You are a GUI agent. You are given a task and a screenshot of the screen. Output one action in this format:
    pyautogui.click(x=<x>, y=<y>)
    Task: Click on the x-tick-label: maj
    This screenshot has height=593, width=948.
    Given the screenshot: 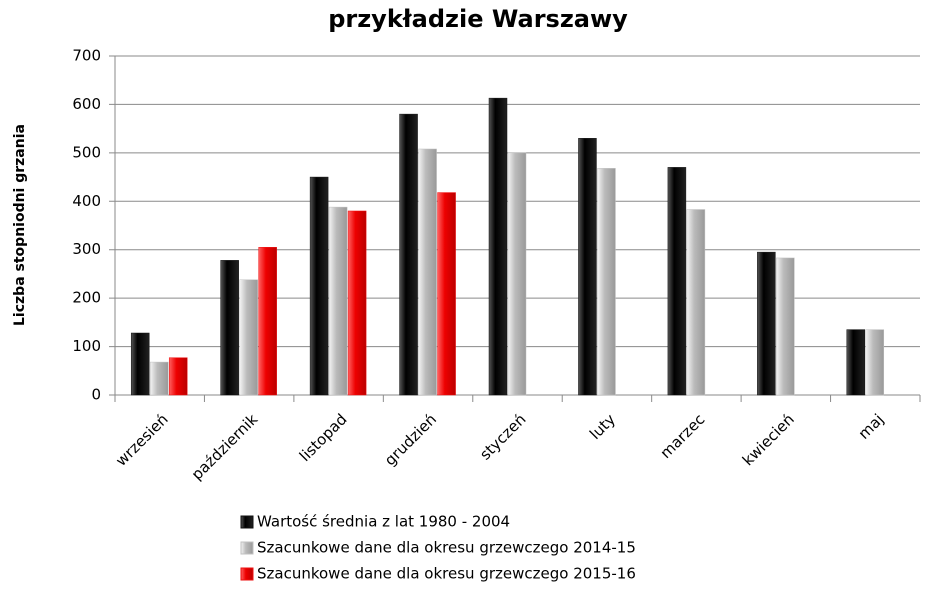 What is the action you would take?
    pyautogui.click(x=871, y=426)
    